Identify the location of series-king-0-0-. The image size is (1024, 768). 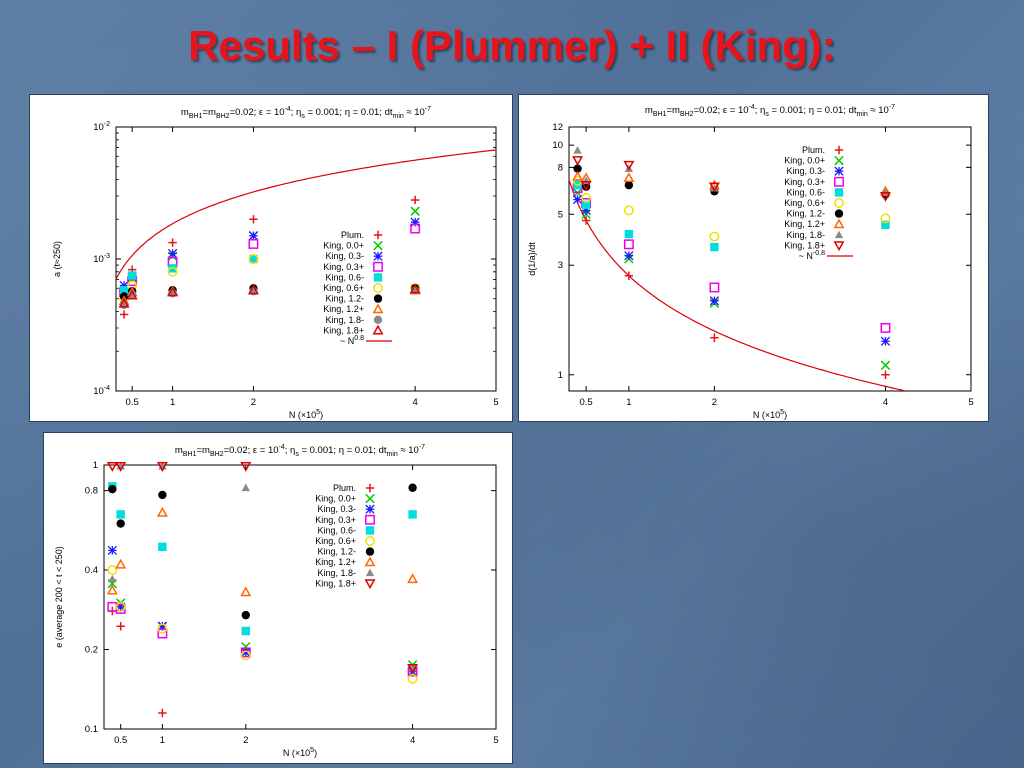
(262, 624).